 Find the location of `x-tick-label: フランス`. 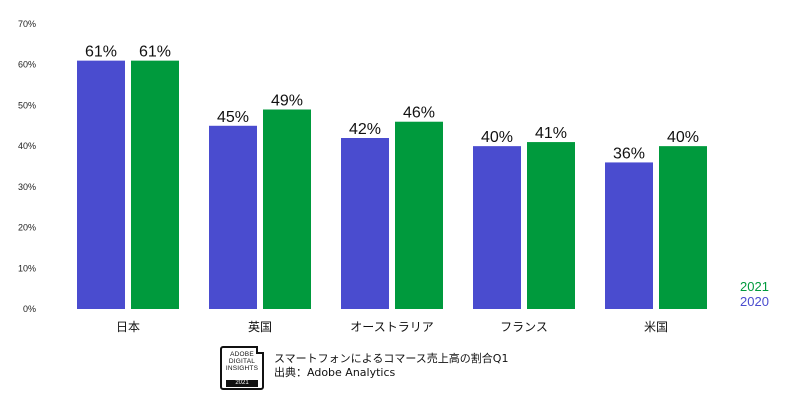

x-tick-label: フランス is located at coordinates (524, 327).